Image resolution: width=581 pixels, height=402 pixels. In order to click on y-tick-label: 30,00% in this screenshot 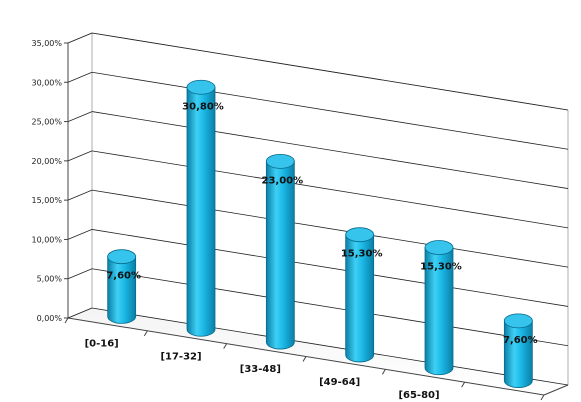, I will do `click(46, 82)`.